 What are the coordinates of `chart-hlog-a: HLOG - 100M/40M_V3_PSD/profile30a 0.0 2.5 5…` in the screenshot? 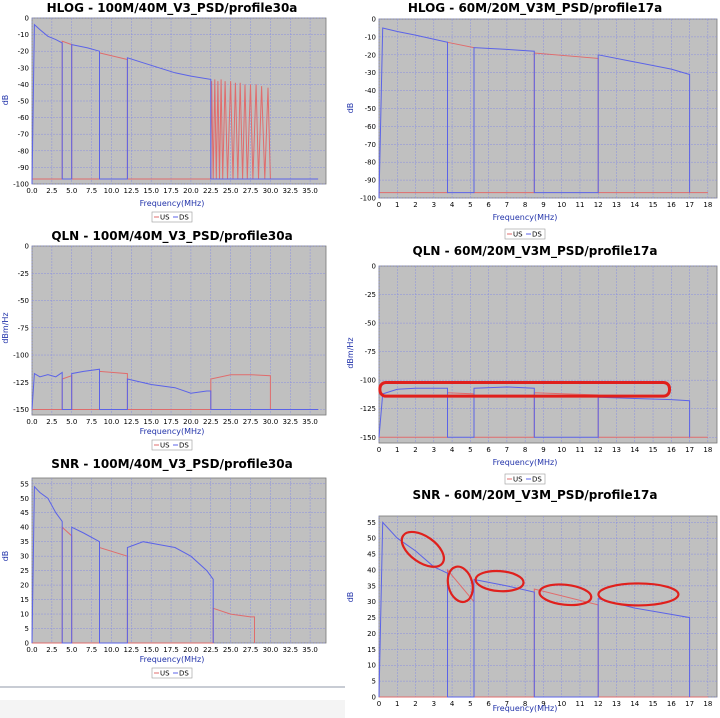 It's located at (164, 112).